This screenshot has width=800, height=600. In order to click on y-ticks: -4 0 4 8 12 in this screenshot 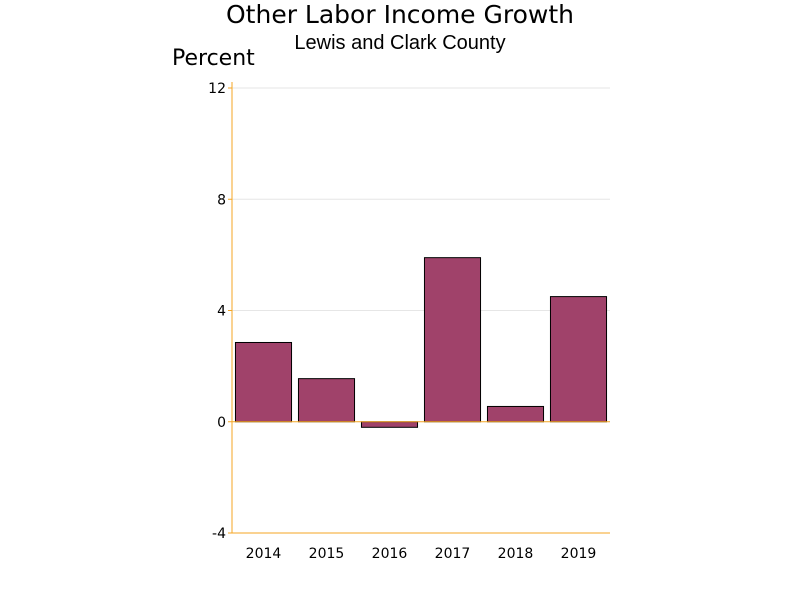, I will do `click(220, 311)`.